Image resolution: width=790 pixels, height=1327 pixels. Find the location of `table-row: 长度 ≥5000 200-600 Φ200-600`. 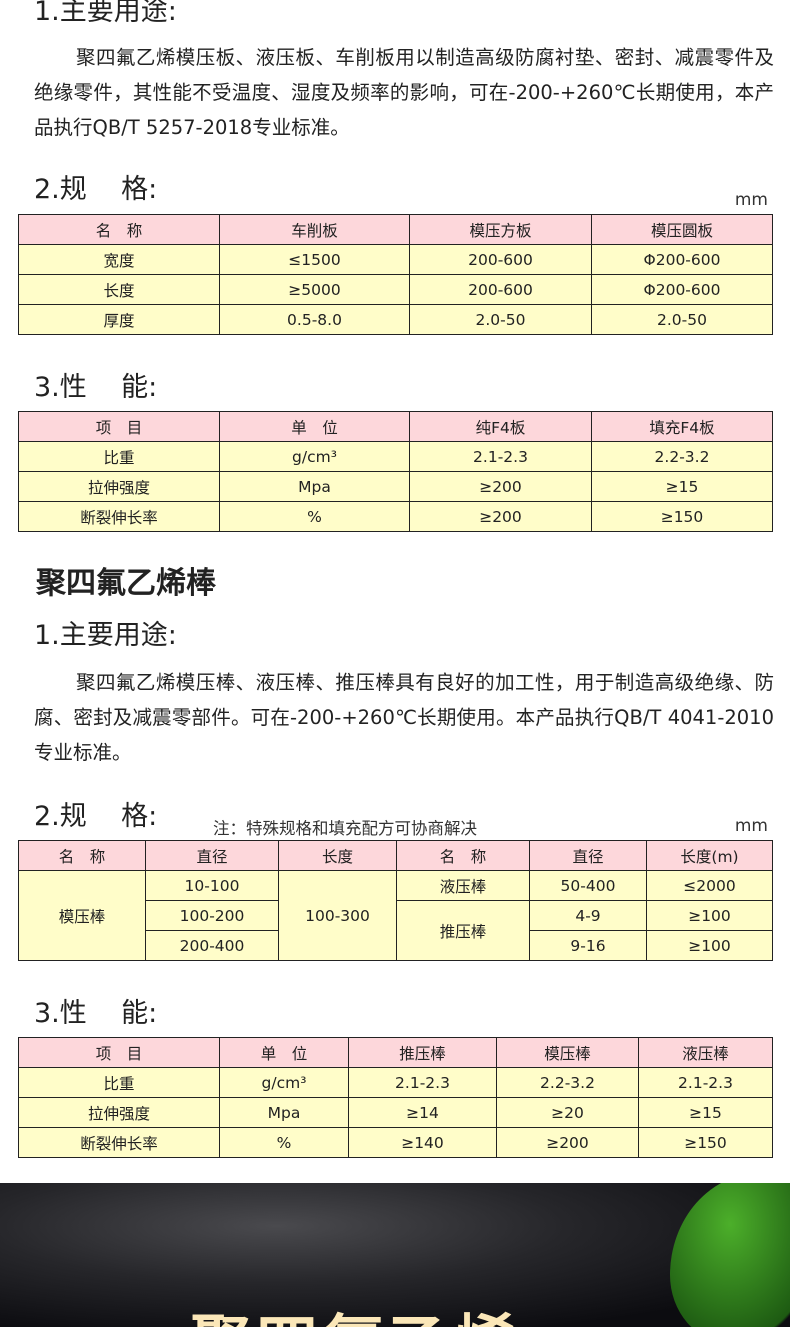

table-row: 长度 ≥5000 200-600 Φ200-600 is located at coordinates (395, 289).